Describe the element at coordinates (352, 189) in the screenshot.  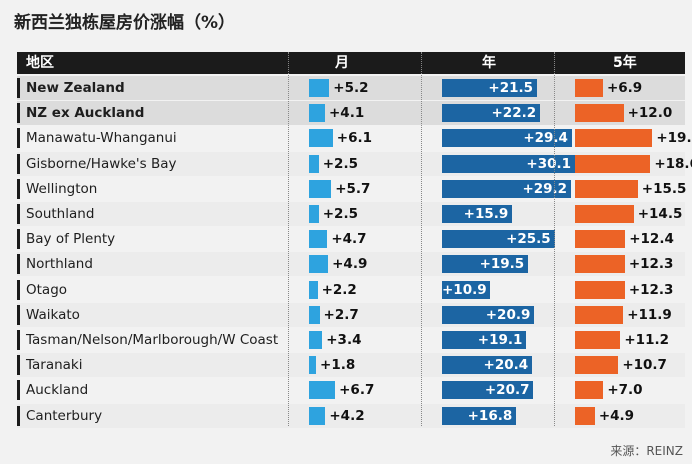
I see `table-row: Wellington +5.7 +29.2 +15.5` at that location.